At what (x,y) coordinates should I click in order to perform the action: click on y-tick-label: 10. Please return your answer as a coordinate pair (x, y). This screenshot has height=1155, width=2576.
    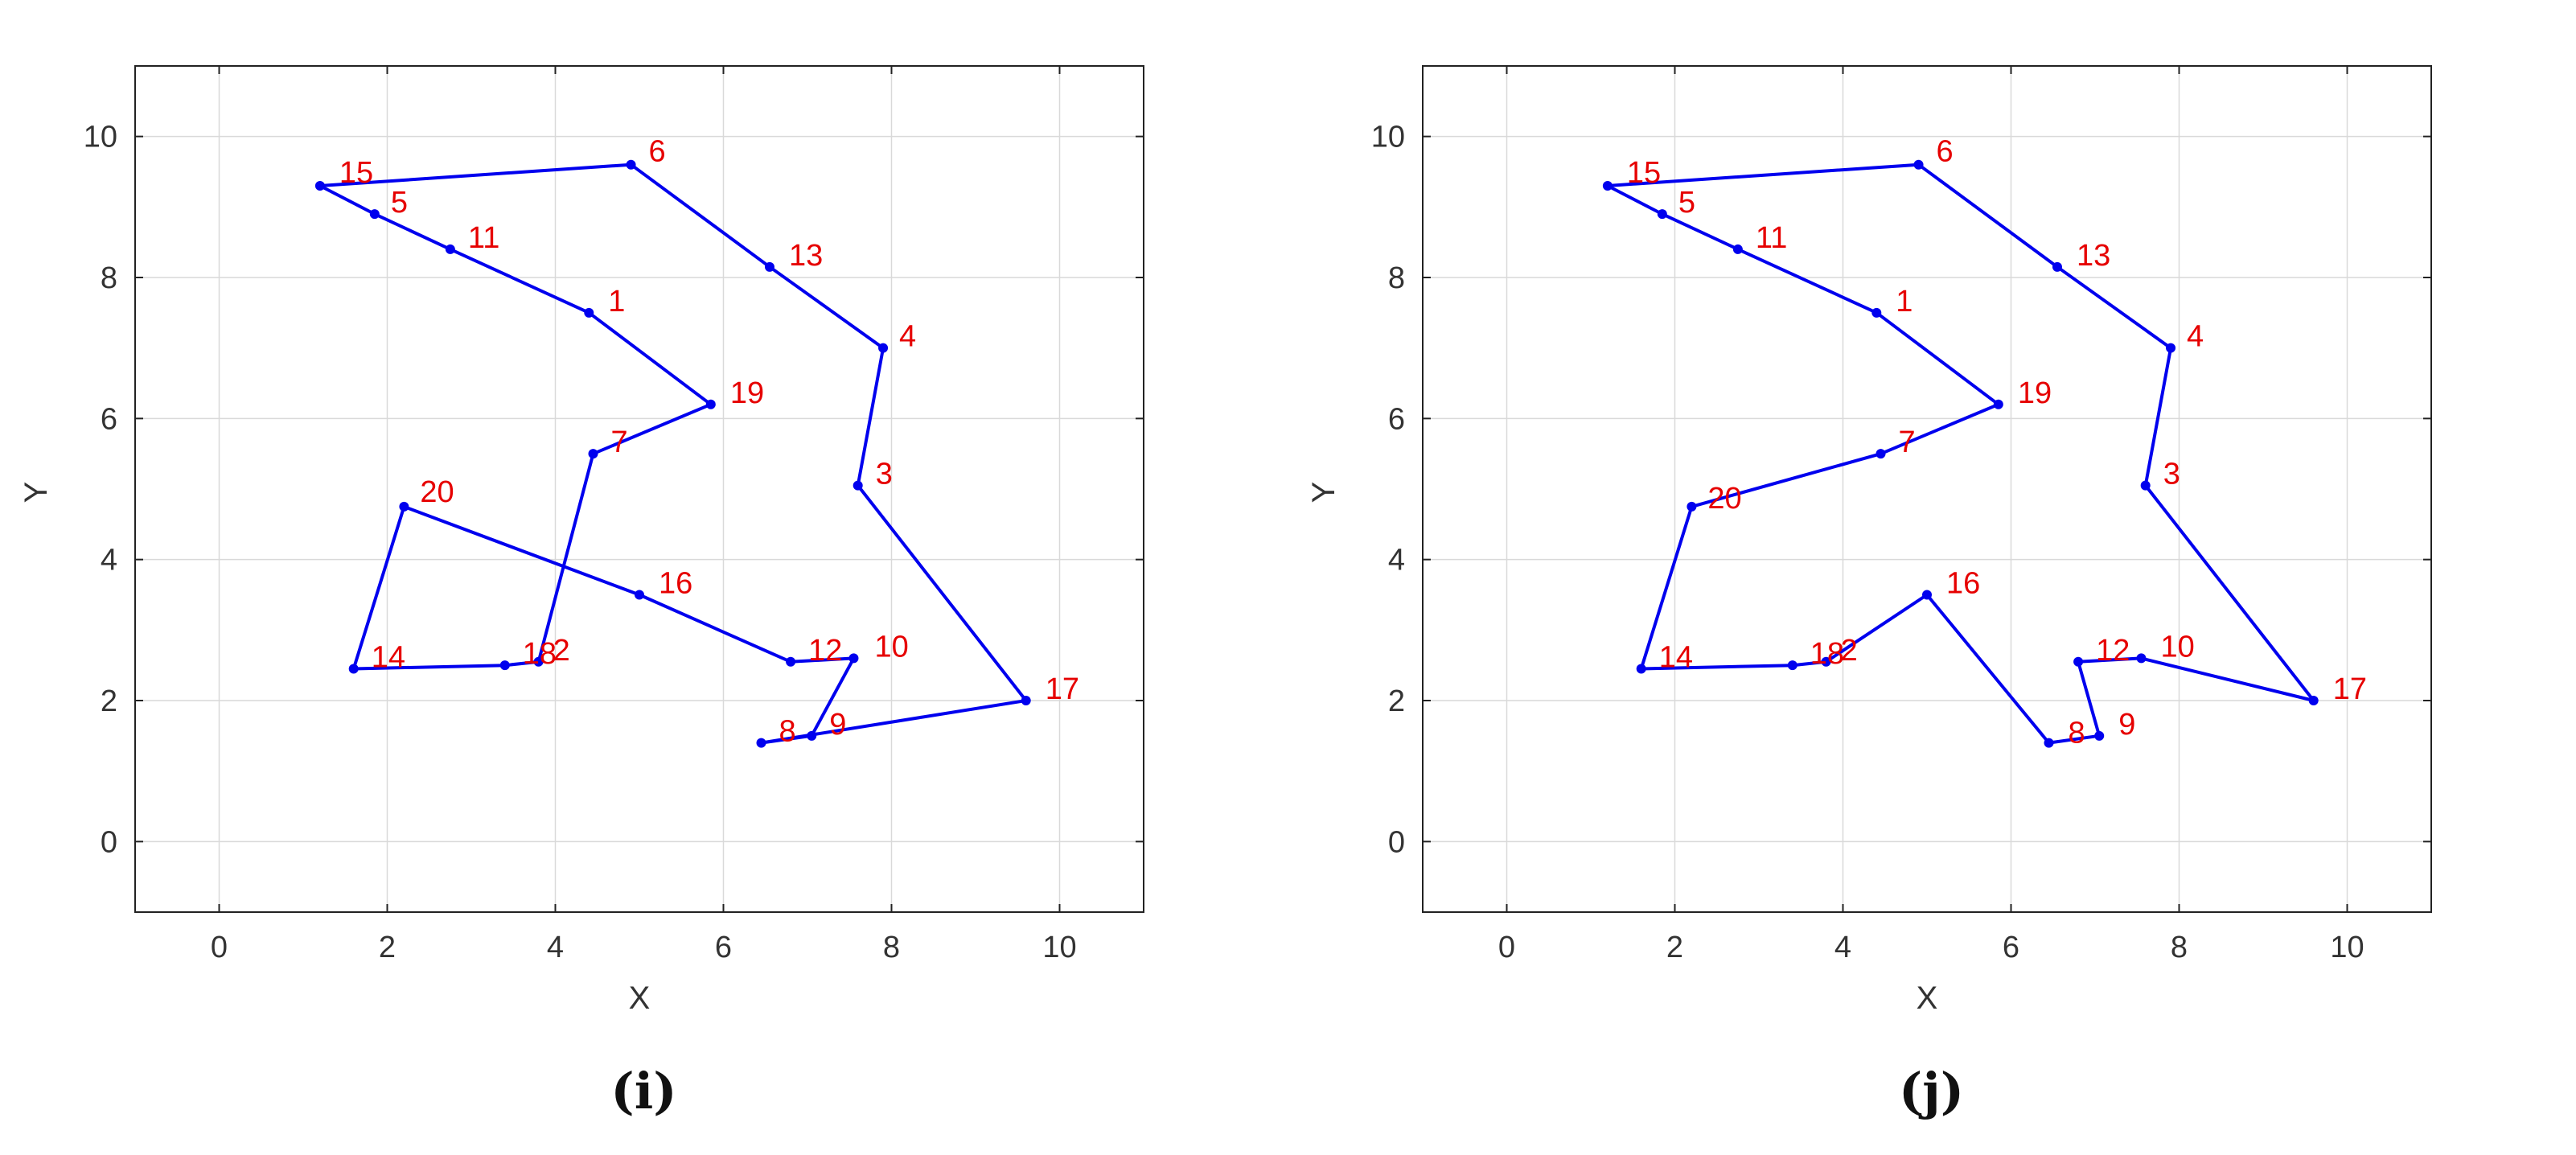
    Looking at the image, I should click on (100, 137).